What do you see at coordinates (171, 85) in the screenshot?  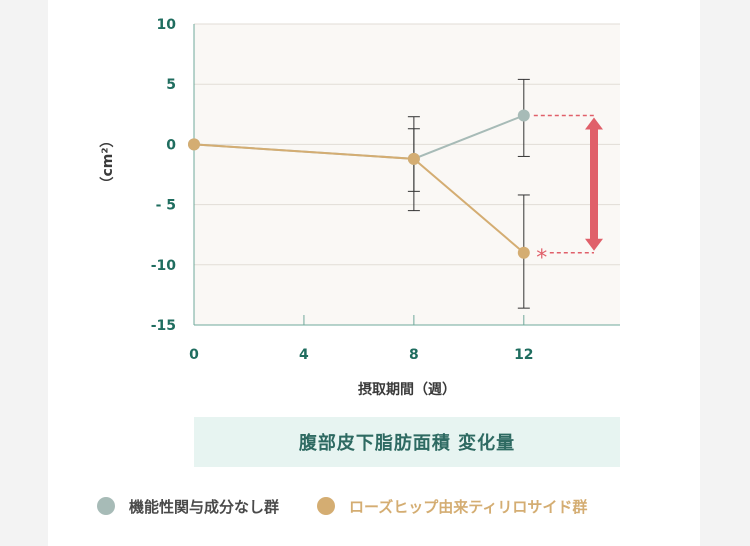 I see `y-tick-label: 5` at bounding box center [171, 85].